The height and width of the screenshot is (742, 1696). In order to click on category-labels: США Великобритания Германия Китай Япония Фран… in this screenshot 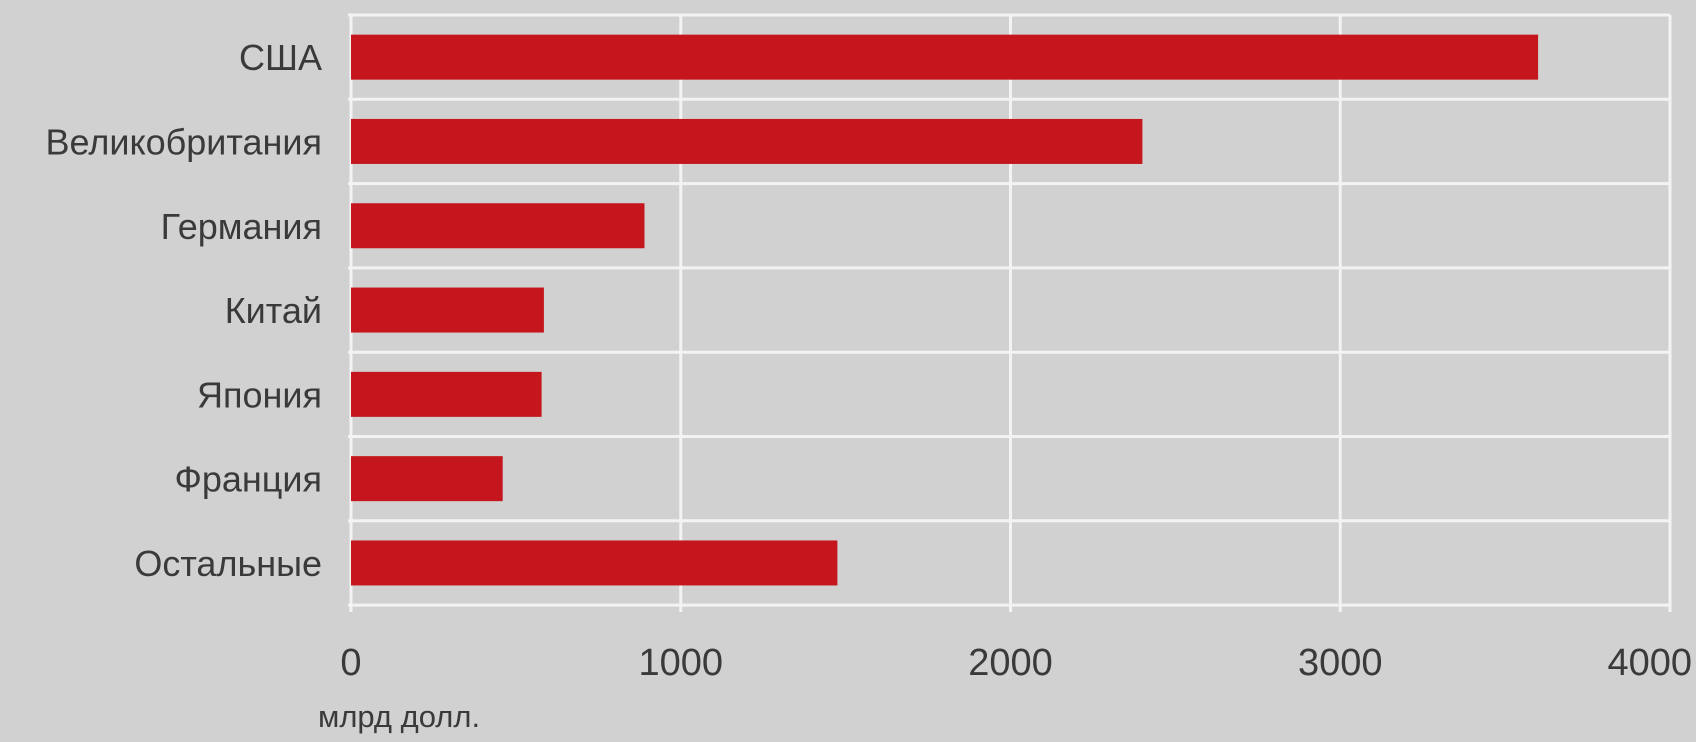, I will do `click(184, 310)`.